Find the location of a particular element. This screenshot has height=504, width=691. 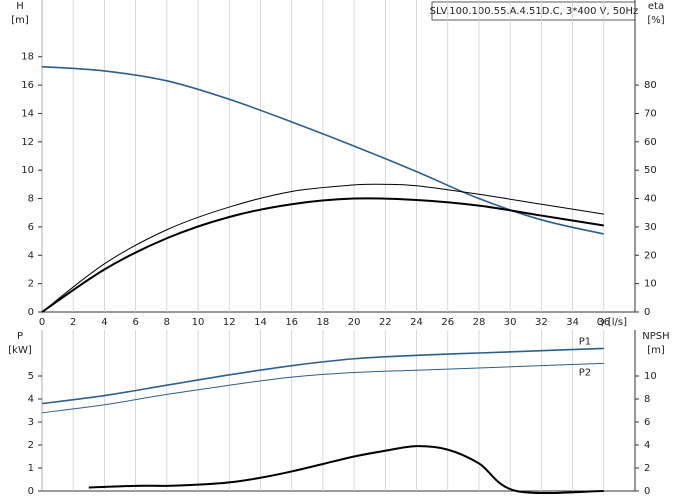

y-axis-label: P is located at coordinates (20, 336).